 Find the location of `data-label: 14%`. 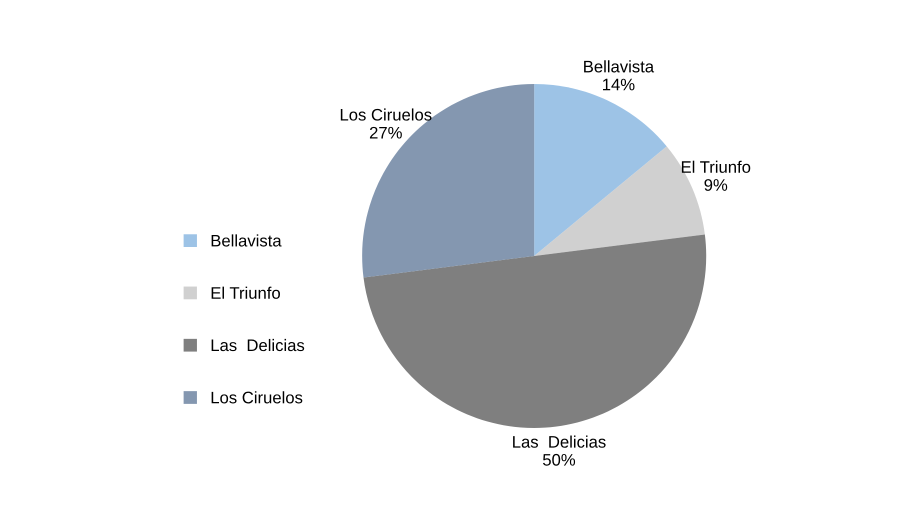

data-label: 14% is located at coordinates (618, 84).